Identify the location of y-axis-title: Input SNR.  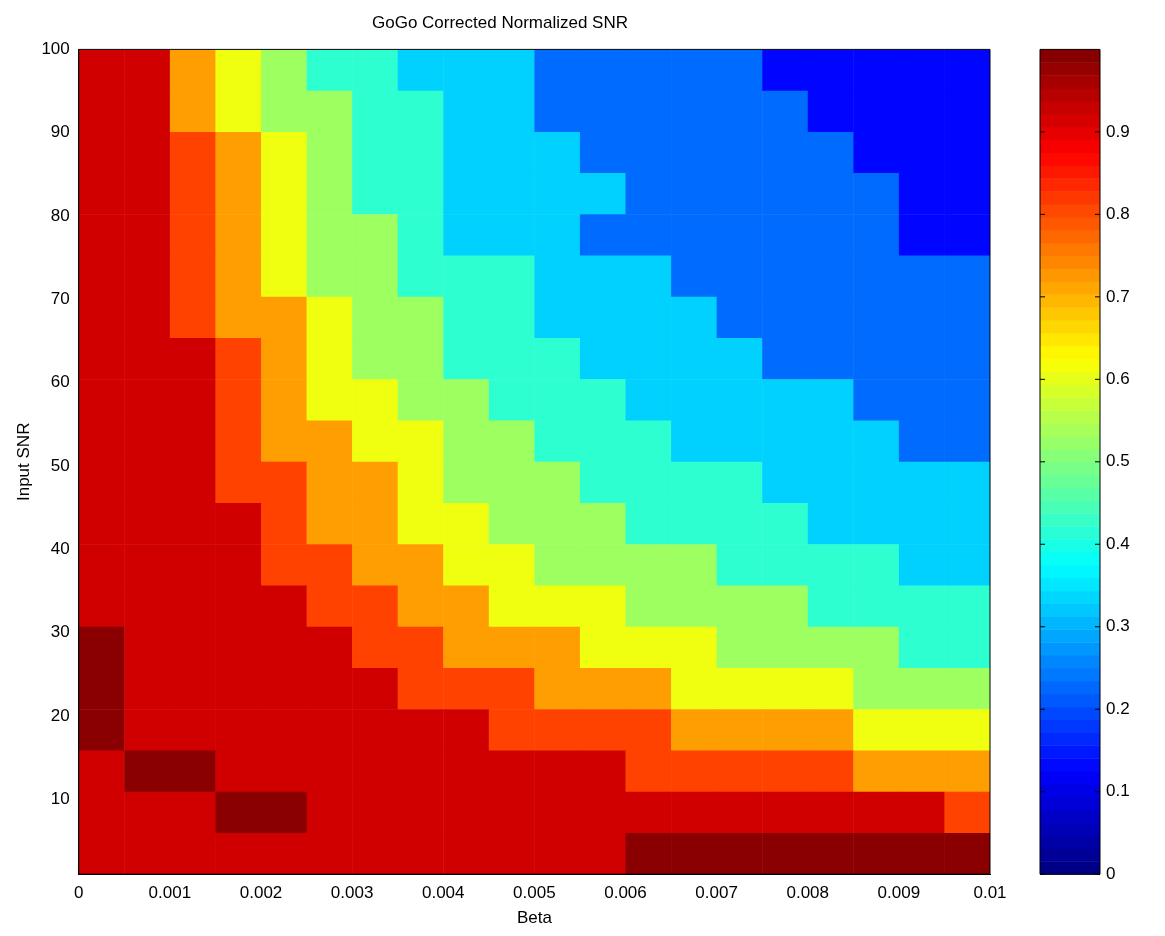
(23, 462).